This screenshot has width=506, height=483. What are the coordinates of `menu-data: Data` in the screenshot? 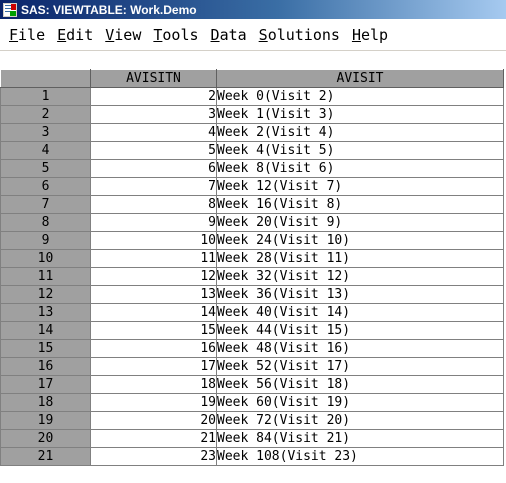 It's located at (228, 34).